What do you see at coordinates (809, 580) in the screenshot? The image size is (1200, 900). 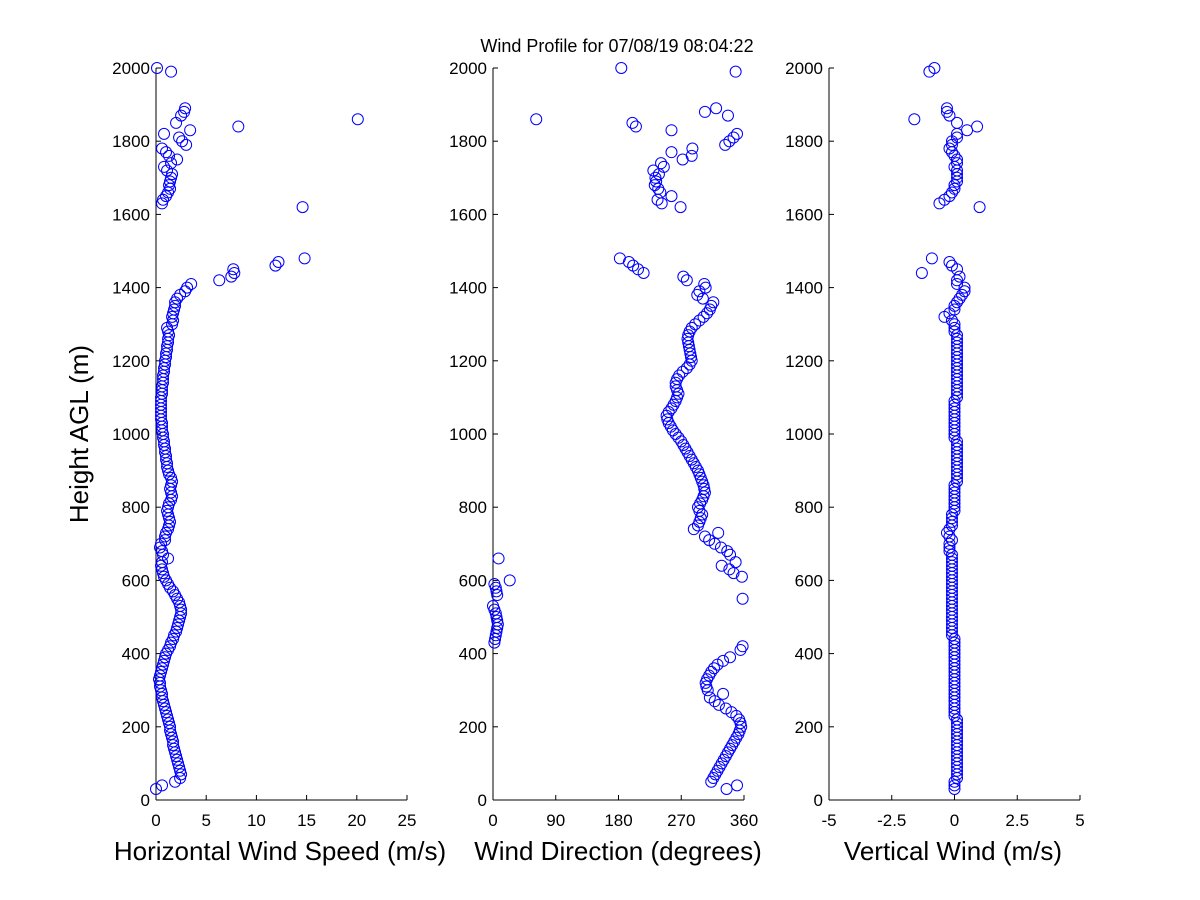 I see `y-tick-label: 600` at bounding box center [809, 580].